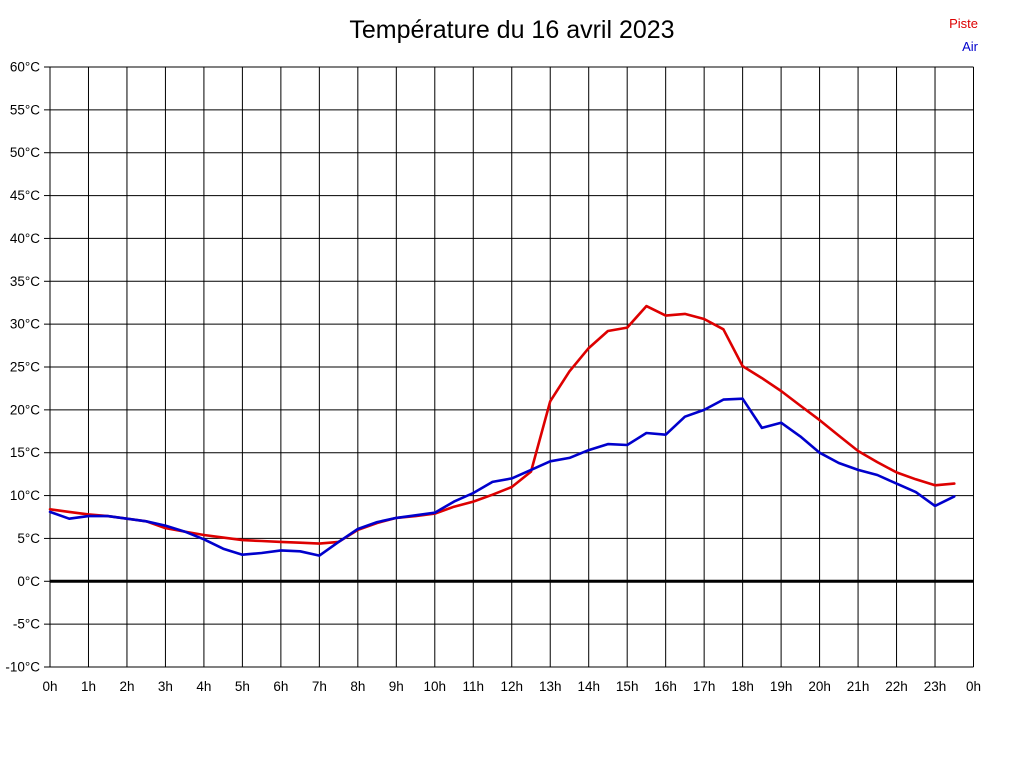 The image size is (1024, 768). Describe the element at coordinates (588, 686) in the screenshot. I see `x-tick-label: 14h` at that location.